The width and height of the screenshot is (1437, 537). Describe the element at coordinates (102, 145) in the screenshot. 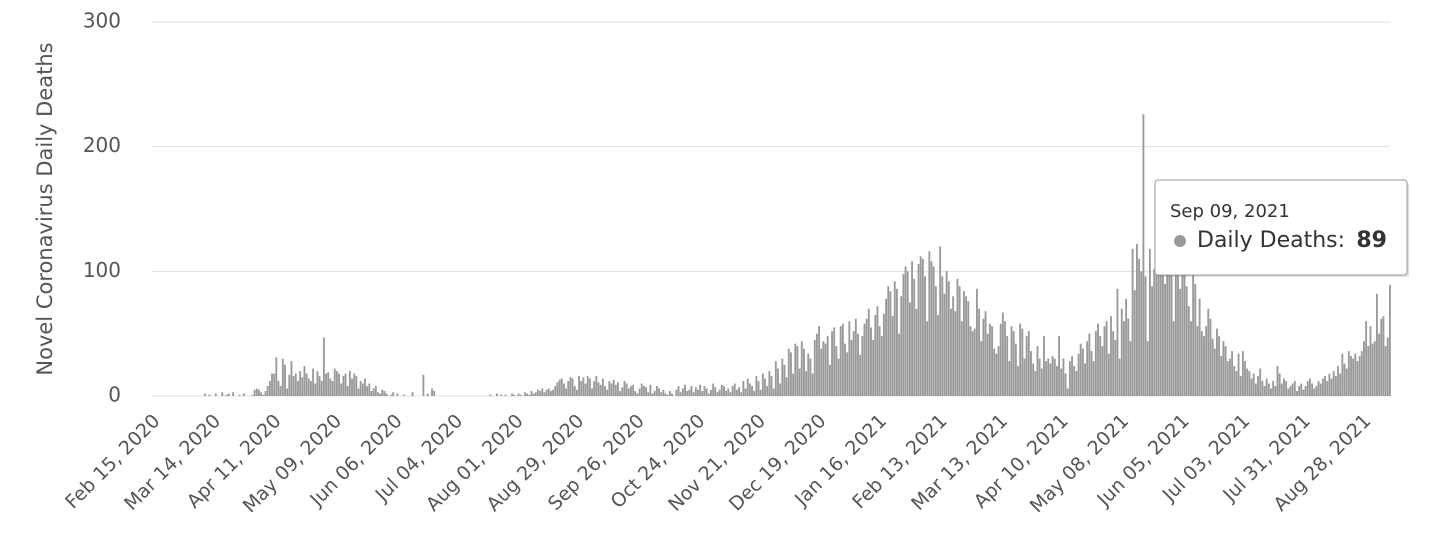

I see `y-tick-label: 200` at that location.